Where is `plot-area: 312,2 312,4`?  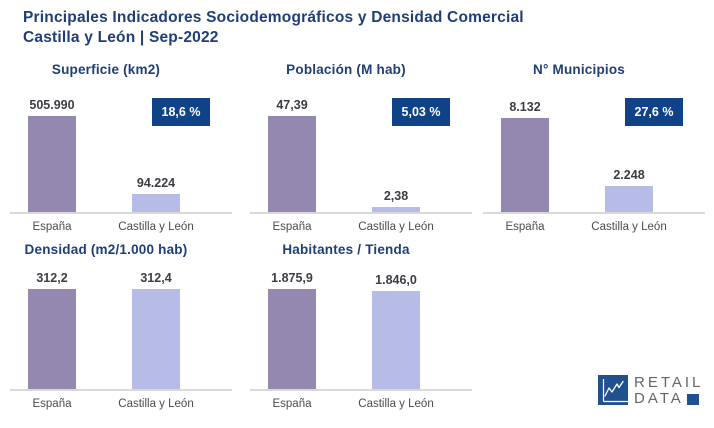
plot-area: 312,2 312,4 is located at coordinates (121, 328).